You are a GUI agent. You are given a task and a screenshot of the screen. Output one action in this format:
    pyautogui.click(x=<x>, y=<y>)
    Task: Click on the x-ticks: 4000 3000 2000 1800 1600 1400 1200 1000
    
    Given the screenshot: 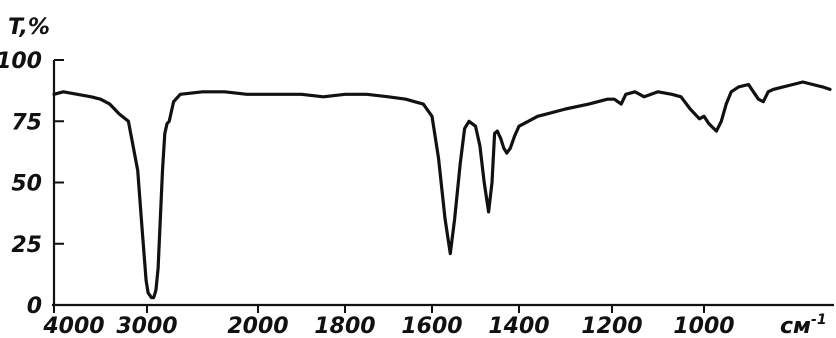 What is the action you would take?
    pyautogui.click(x=388, y=321)
    